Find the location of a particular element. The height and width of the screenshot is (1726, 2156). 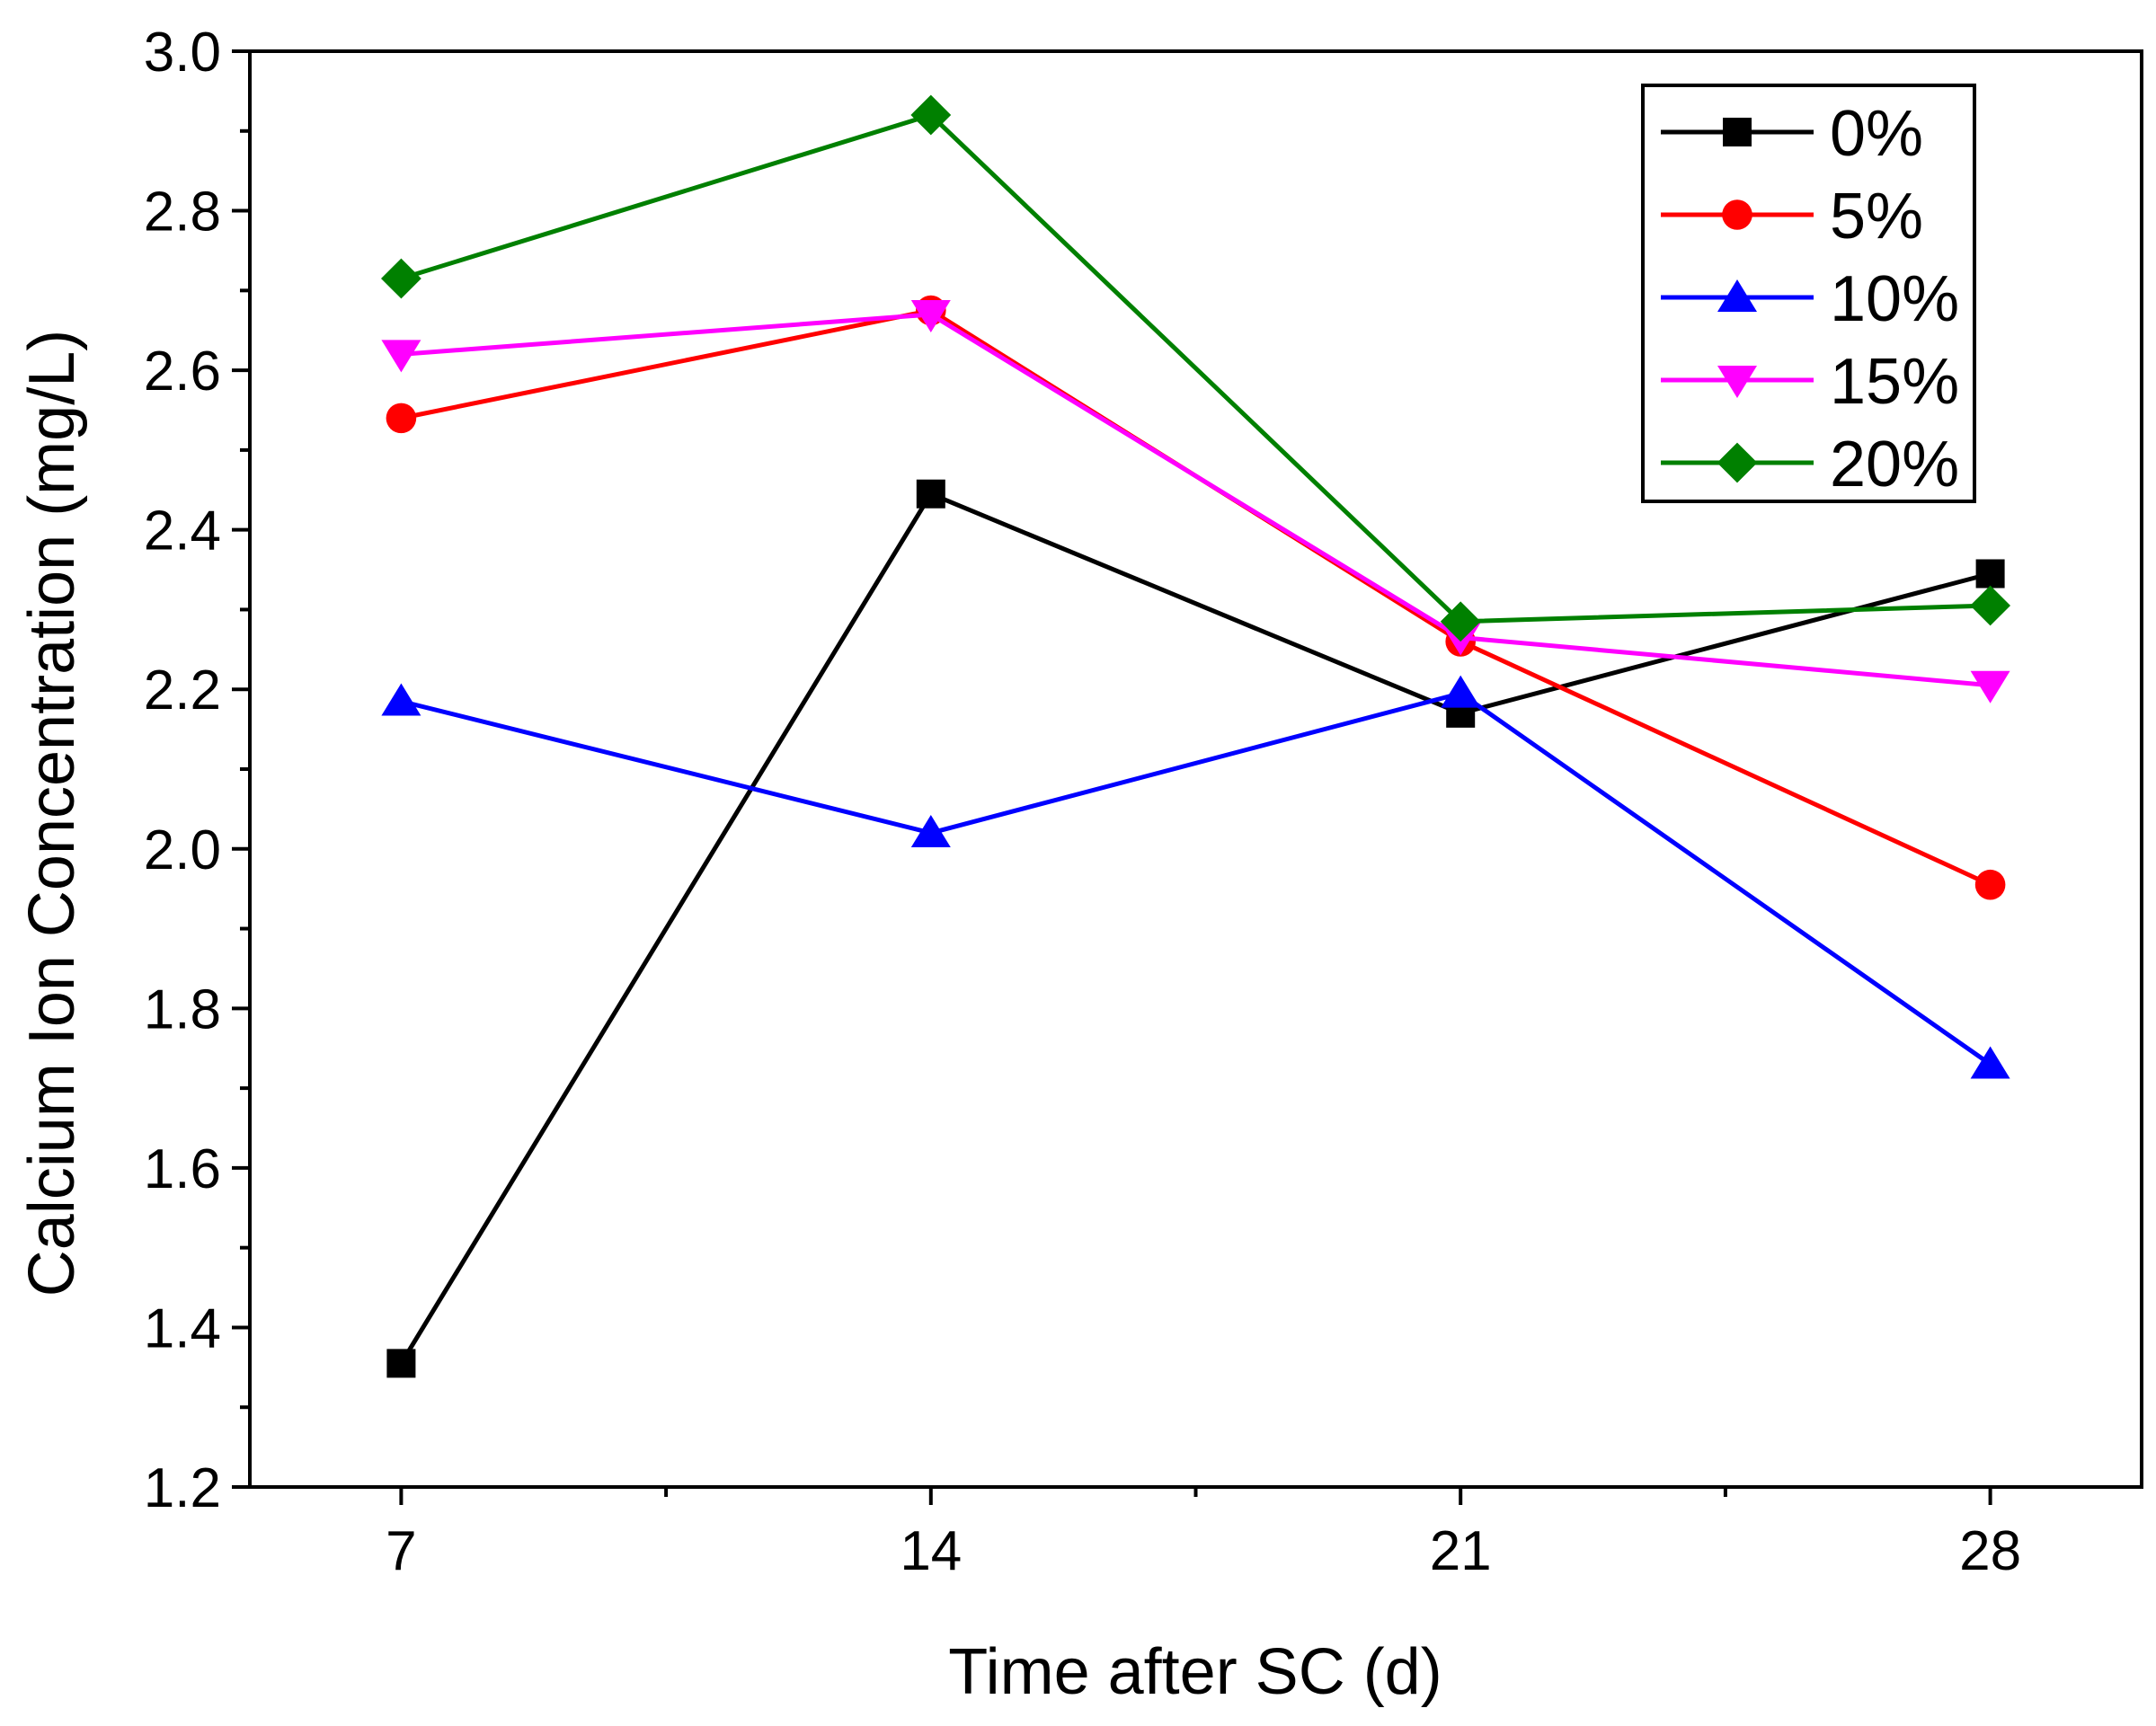

legend-entry: 0% is located at coordinates (1792, 134).